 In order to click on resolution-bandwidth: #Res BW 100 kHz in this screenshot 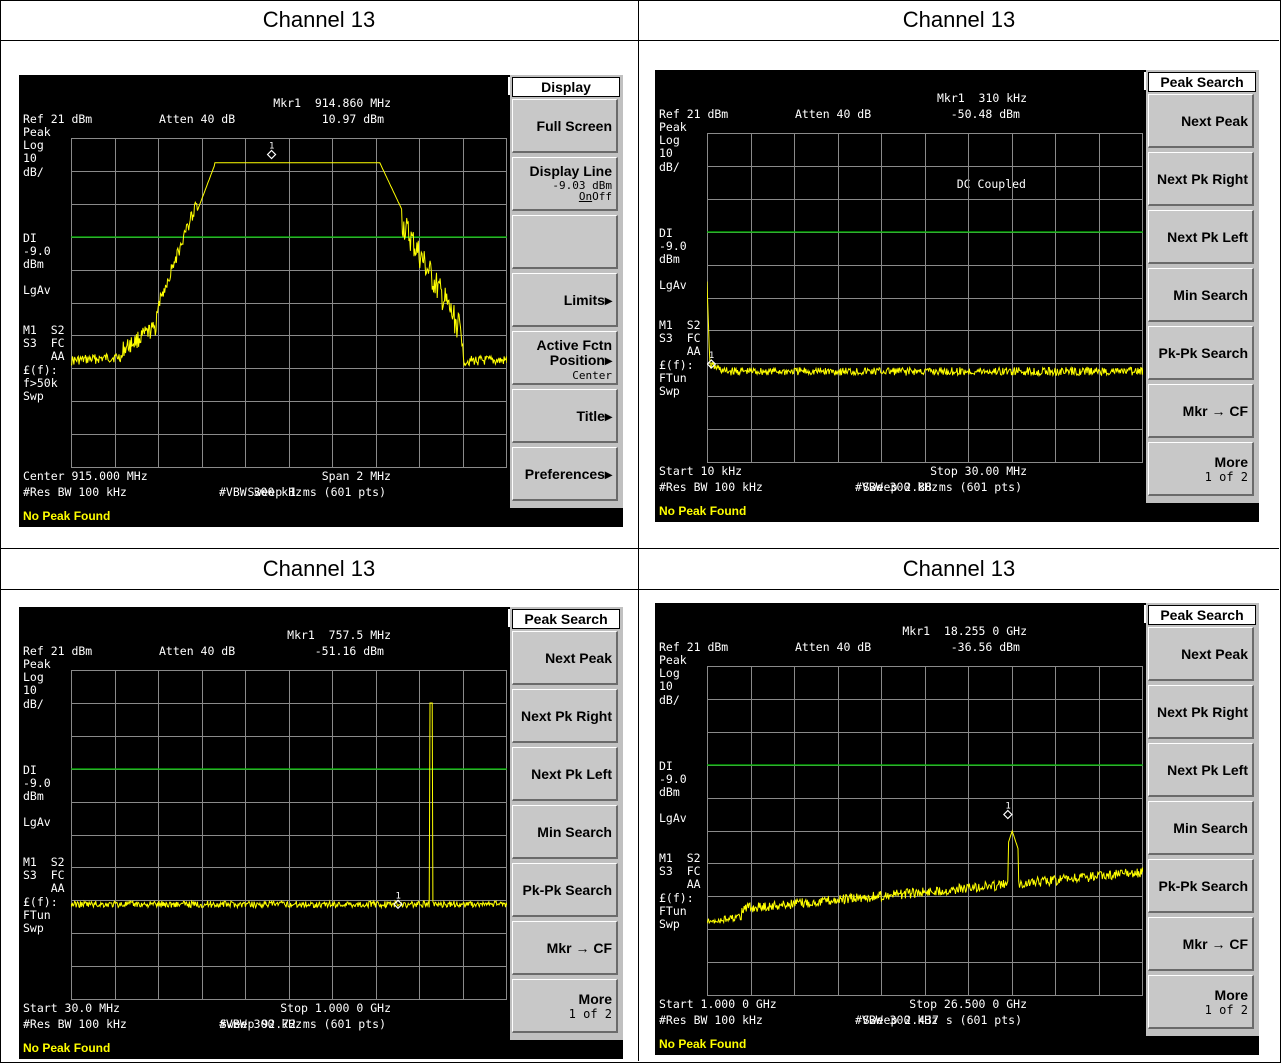, I will do `click(75, 492)`.